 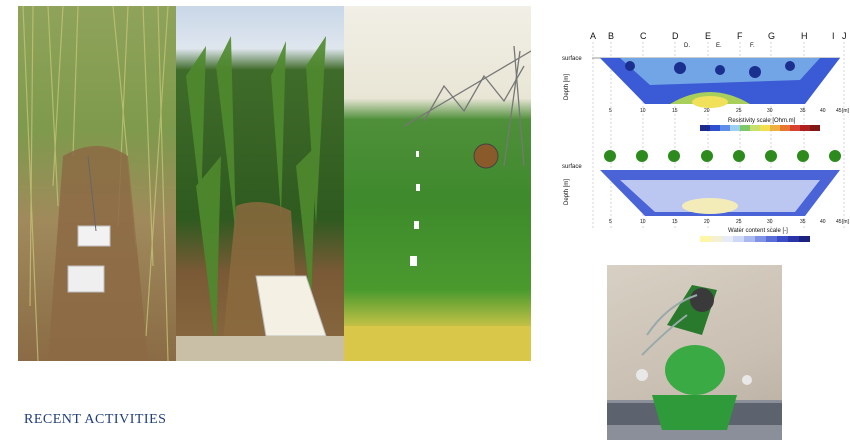 I want to click on col-letter: A, so click(x=593, y=36).